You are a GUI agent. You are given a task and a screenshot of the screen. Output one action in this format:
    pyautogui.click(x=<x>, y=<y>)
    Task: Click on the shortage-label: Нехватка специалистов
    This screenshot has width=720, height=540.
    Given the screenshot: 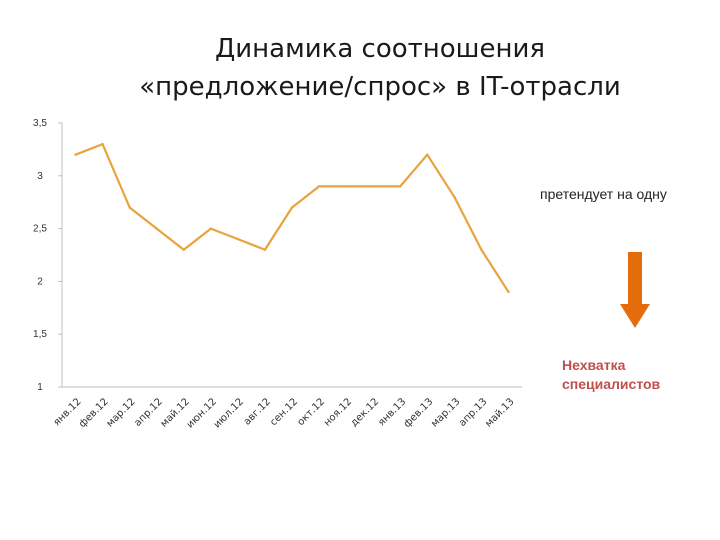 What is the action you would take?
    pyautogui.click(x=611, y=375)
    